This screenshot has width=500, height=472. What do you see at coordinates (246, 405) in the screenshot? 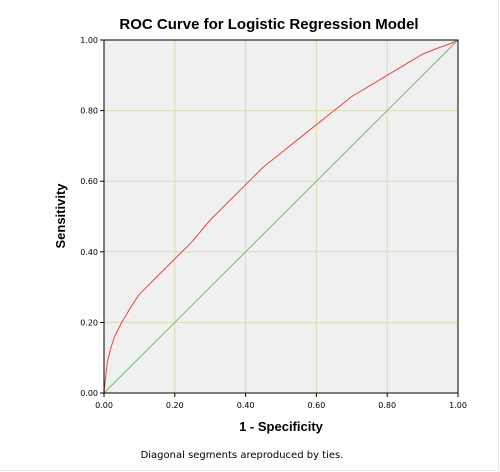
I see `x-tick-label: 0.40` at bounding box center [246, 405].